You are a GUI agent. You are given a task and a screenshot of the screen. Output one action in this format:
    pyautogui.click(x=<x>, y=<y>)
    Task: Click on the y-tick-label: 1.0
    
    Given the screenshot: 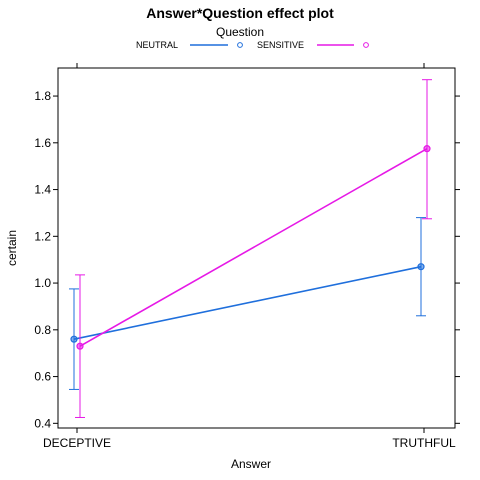 What is the action you would take?
    pyautogui.click(x=42, y=283)
    